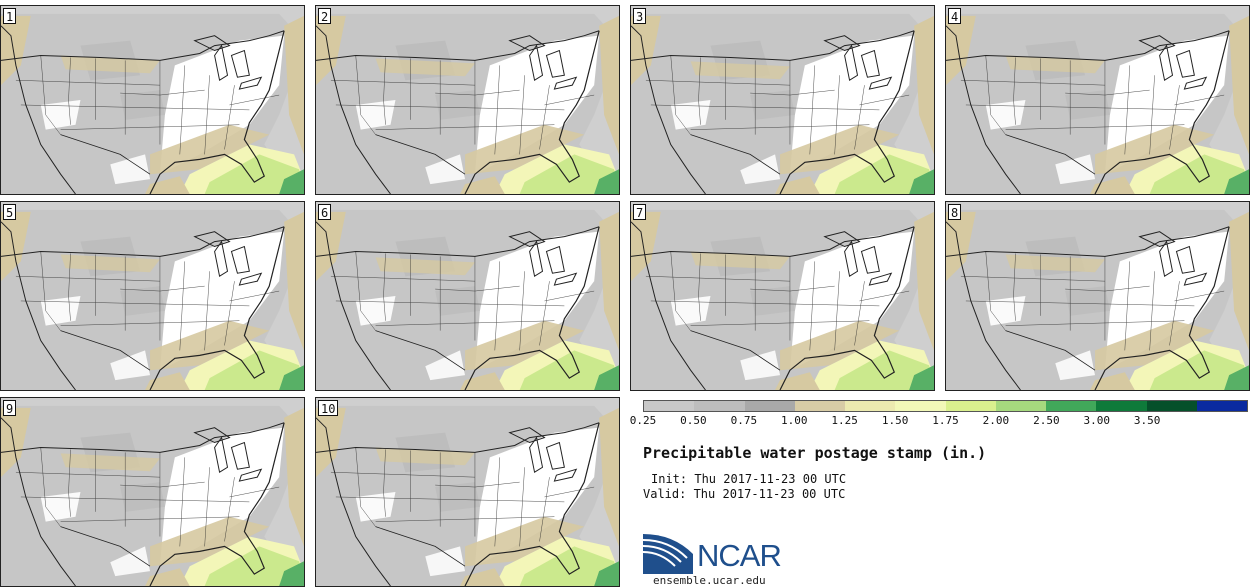  What do you see at coordinates (10, 408) in the screenshot?
I see `member-number: 9` at bounding box center [10, 408].